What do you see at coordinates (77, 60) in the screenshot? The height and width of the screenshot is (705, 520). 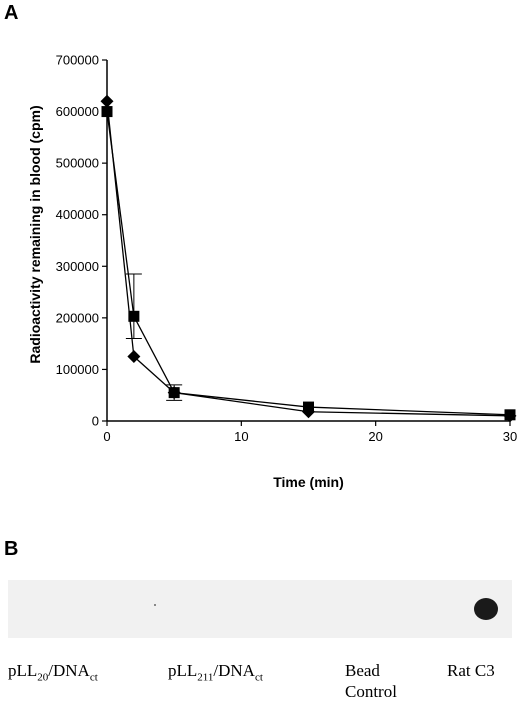 I see `y-tick-label: 700000` at bounding box center [77, 60].